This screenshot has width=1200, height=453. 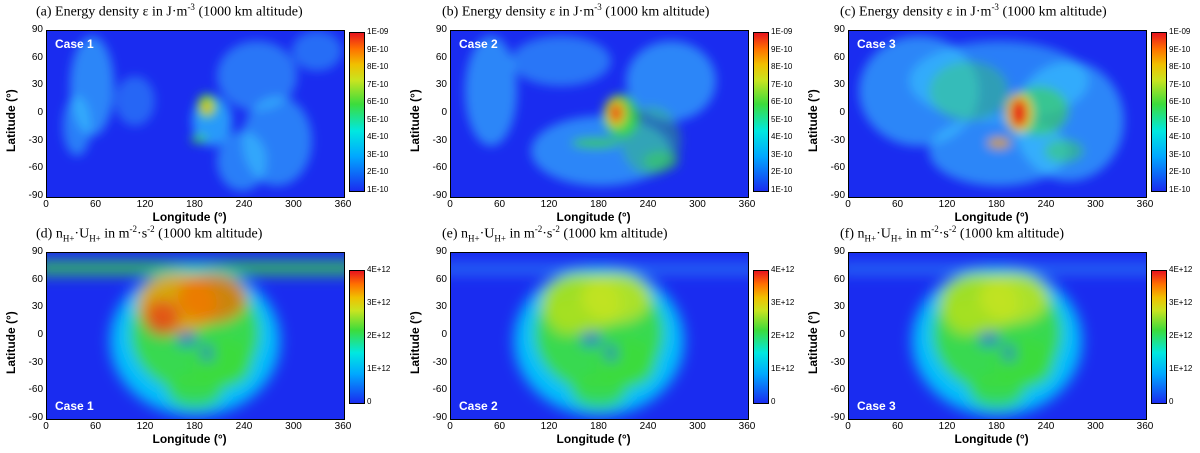 I want to click on heatmap-field, so click(x=202, y=111).